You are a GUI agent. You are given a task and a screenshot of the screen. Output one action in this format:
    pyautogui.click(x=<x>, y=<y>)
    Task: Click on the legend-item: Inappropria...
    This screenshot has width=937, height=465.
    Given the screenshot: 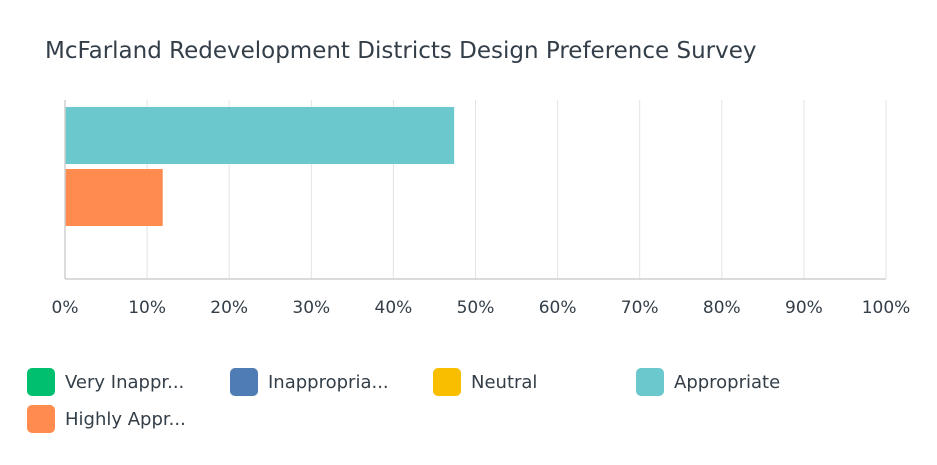 What is the action you would take?
    pyautogui.click(x=309, y=382)
    